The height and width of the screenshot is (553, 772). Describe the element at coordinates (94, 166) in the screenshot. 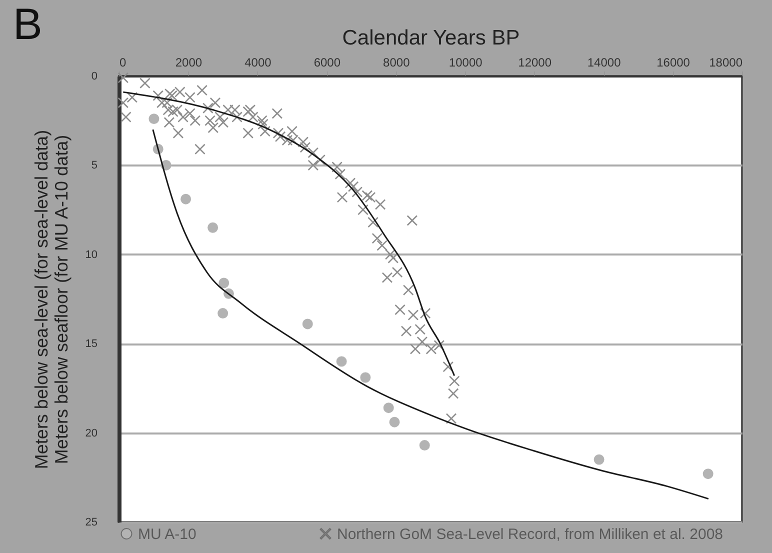

I see `y-tick-label: 5` at that location.